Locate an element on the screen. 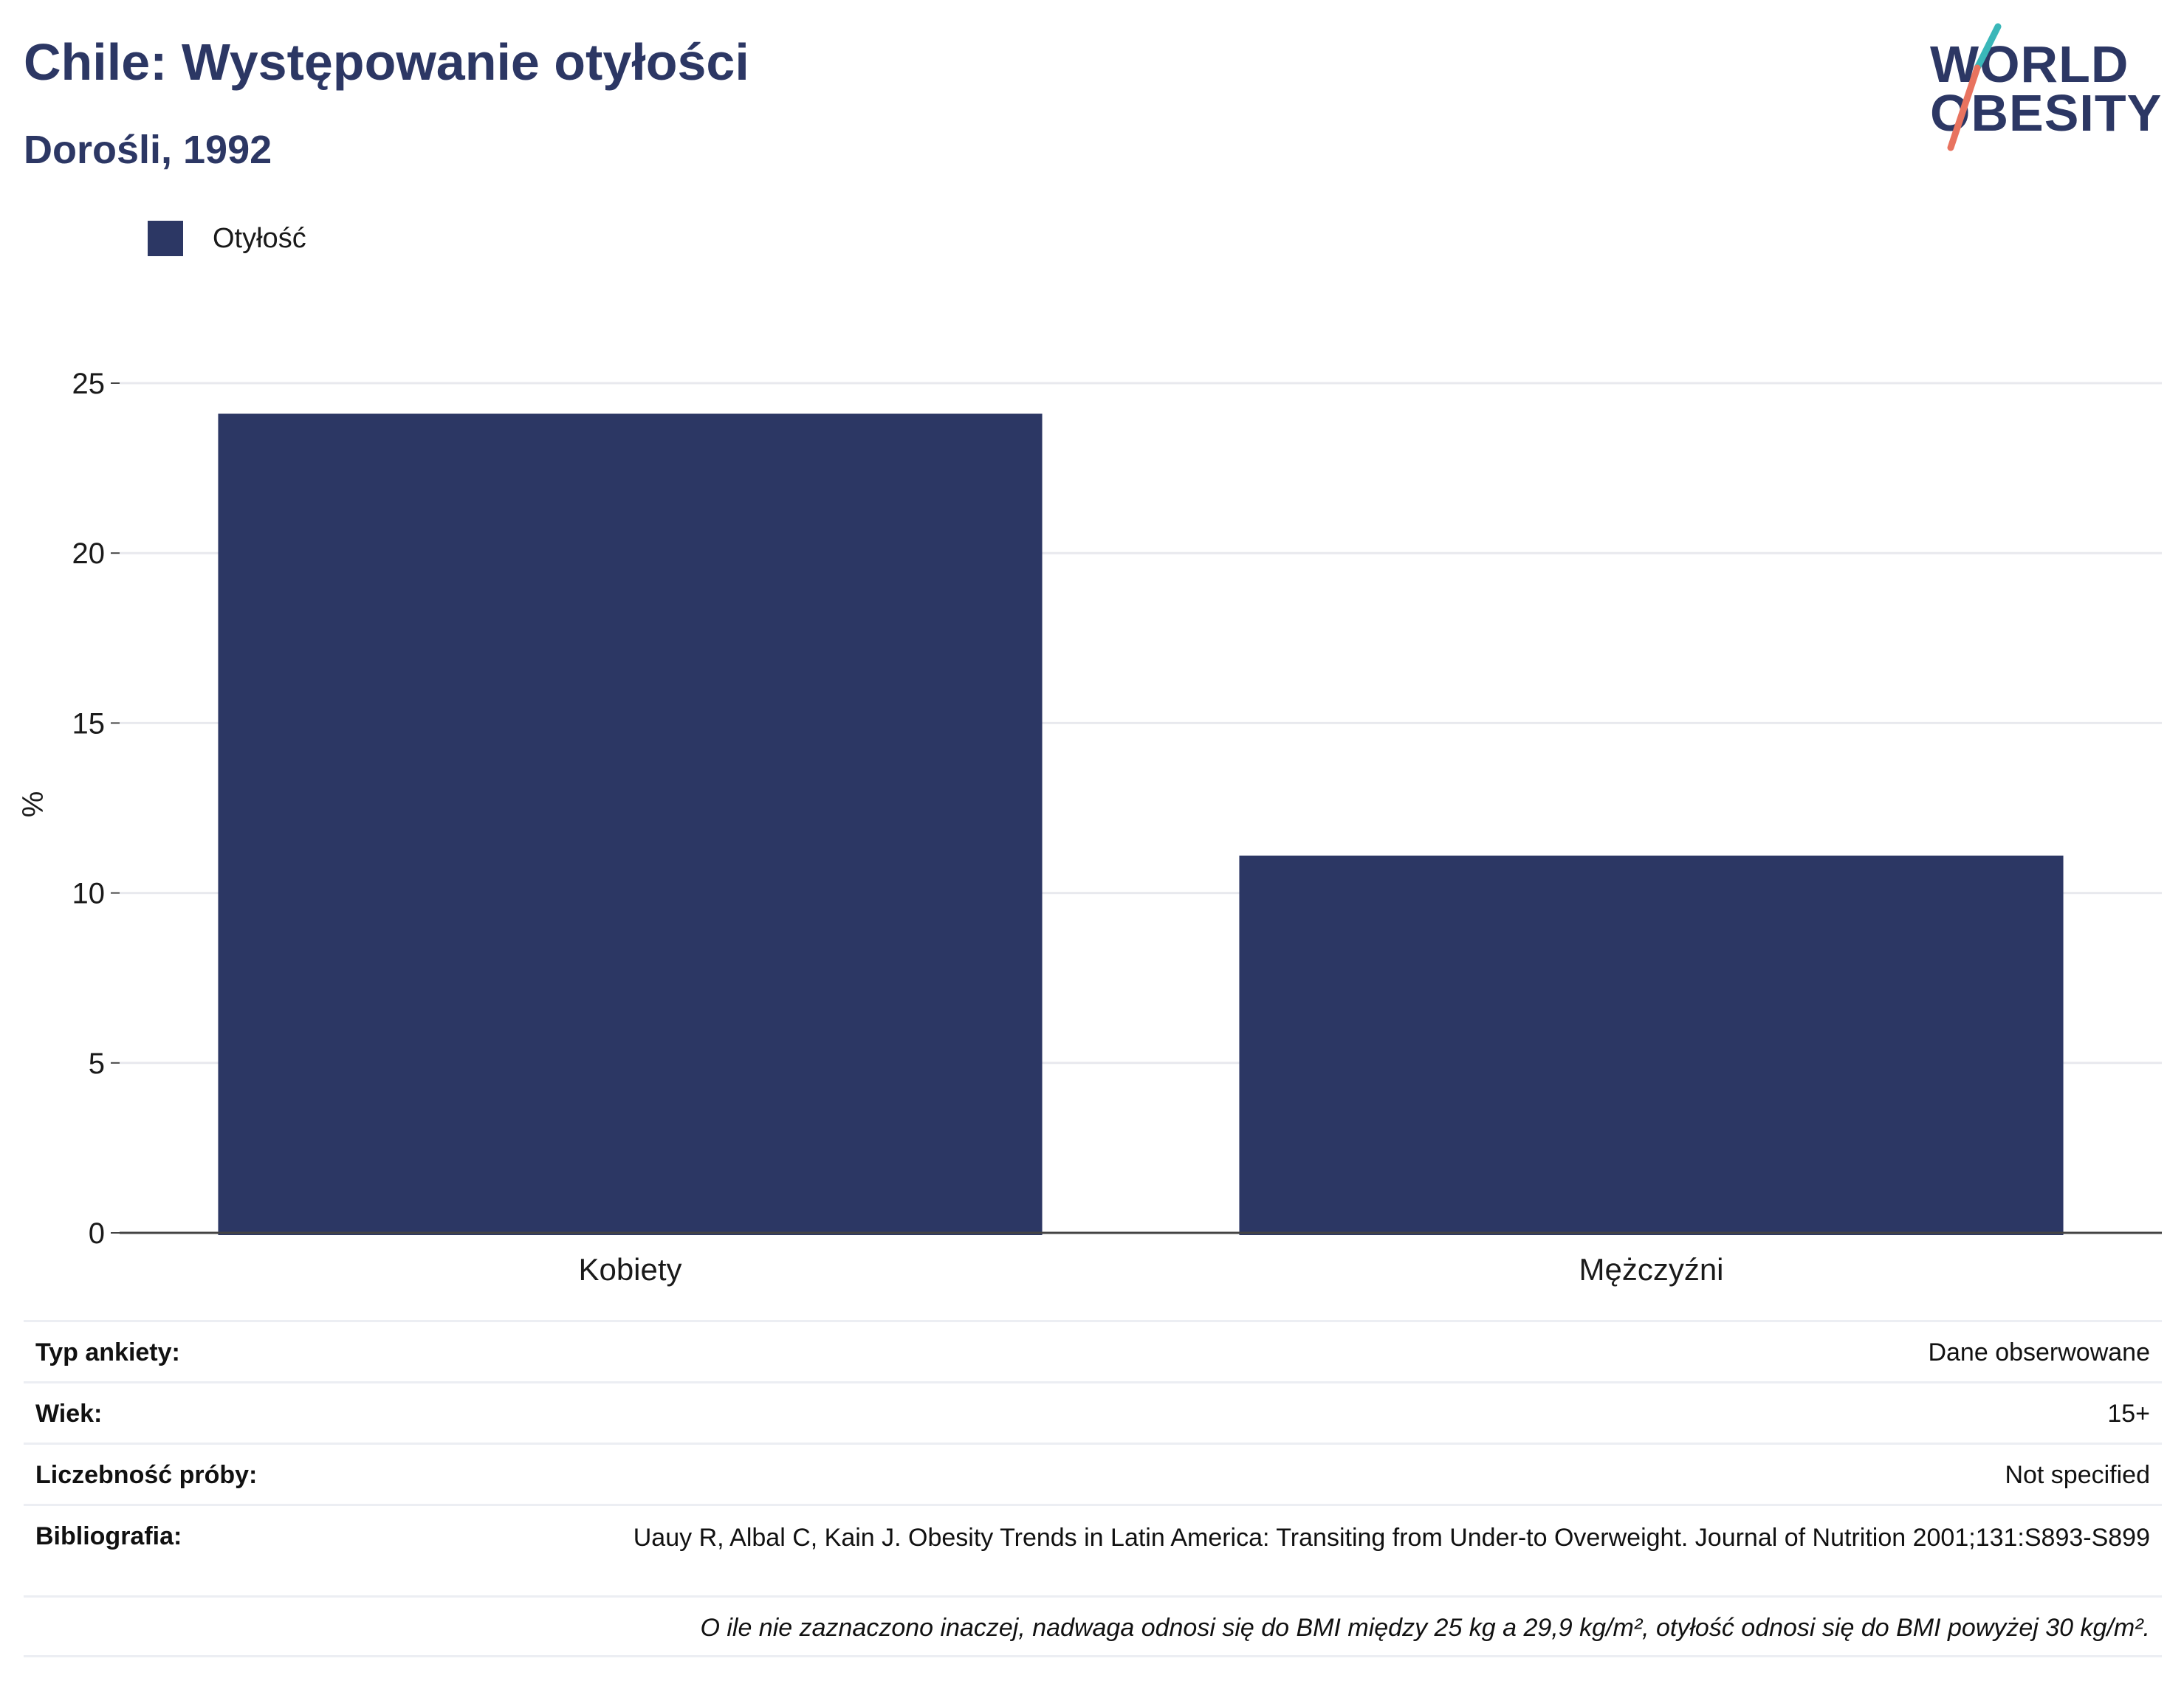 The height and width of the screenshot is (1695, 2184). chart-title: Chile: Występowanie otyłości is located at coordinates (387, 62).